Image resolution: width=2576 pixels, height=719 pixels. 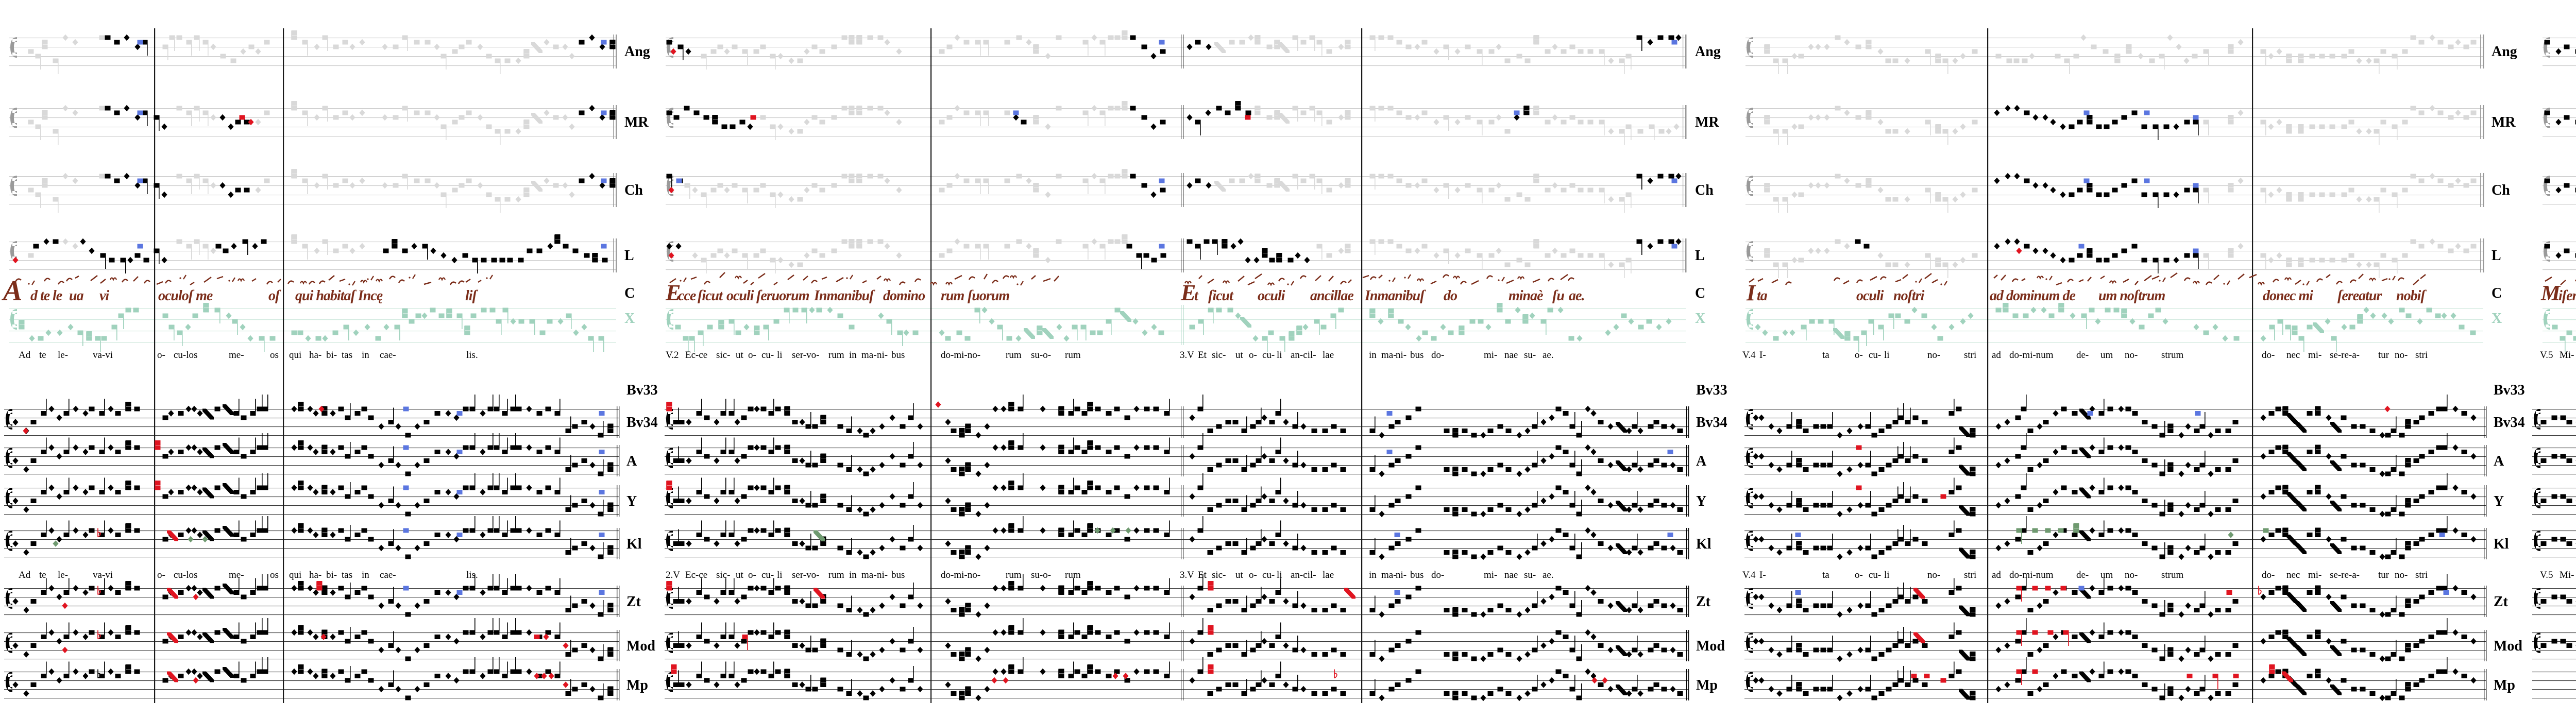 What do you see at coordinates (1530, 356) in the screenshot?
I see `svg-text: su-` at bounding box center [1530, 356].